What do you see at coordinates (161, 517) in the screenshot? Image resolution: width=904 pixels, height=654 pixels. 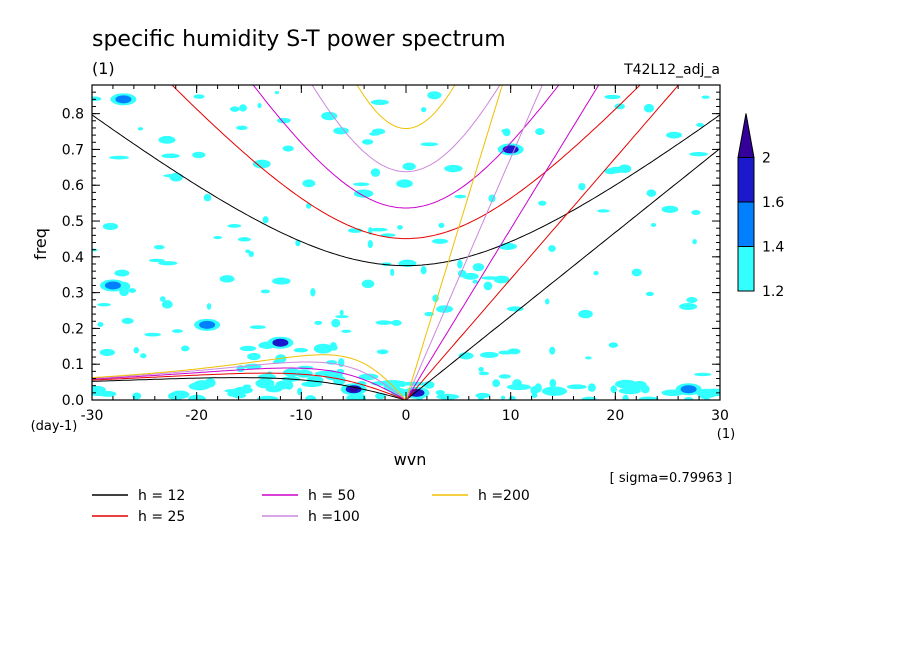 I see `legend-label: h = 25` at bounding box center [161, 517].